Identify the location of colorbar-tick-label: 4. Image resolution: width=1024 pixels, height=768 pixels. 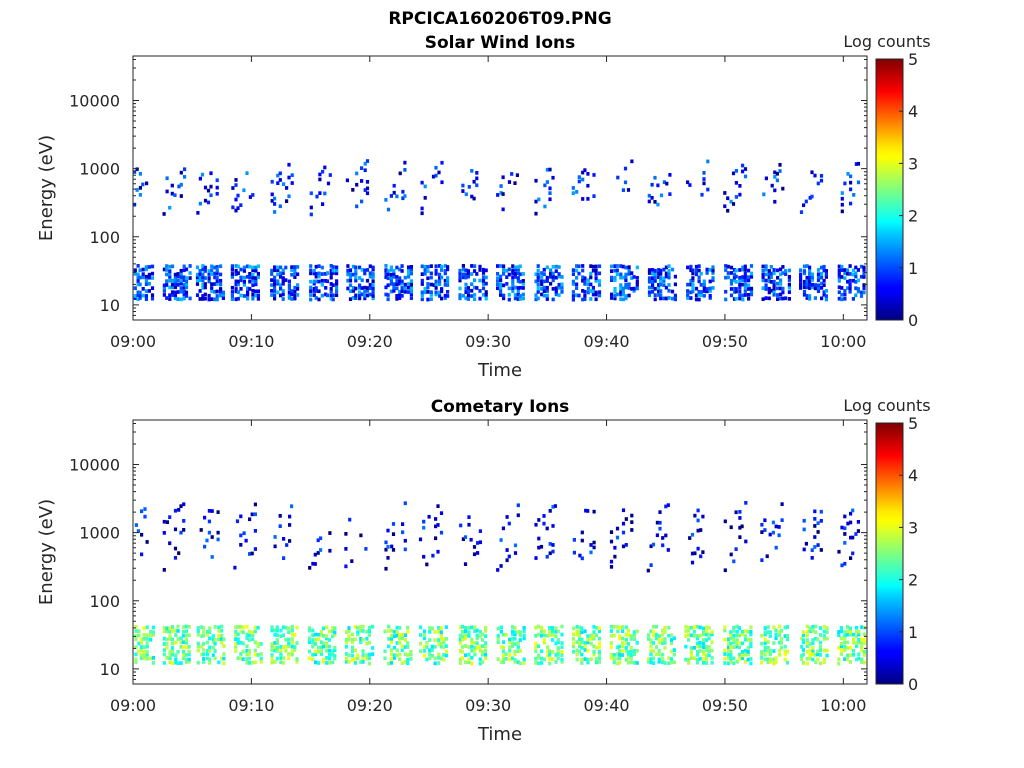
(913, 475).